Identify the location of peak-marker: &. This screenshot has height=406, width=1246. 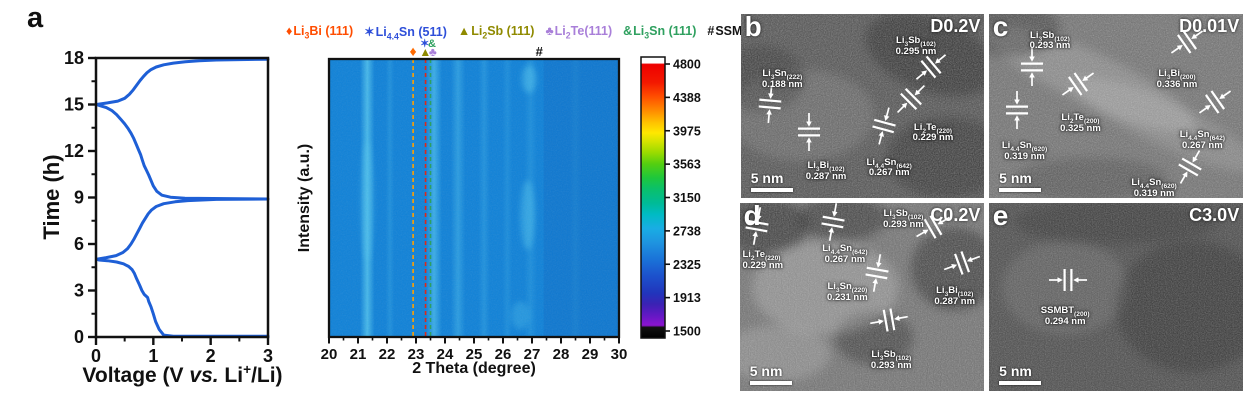
(432, 44).